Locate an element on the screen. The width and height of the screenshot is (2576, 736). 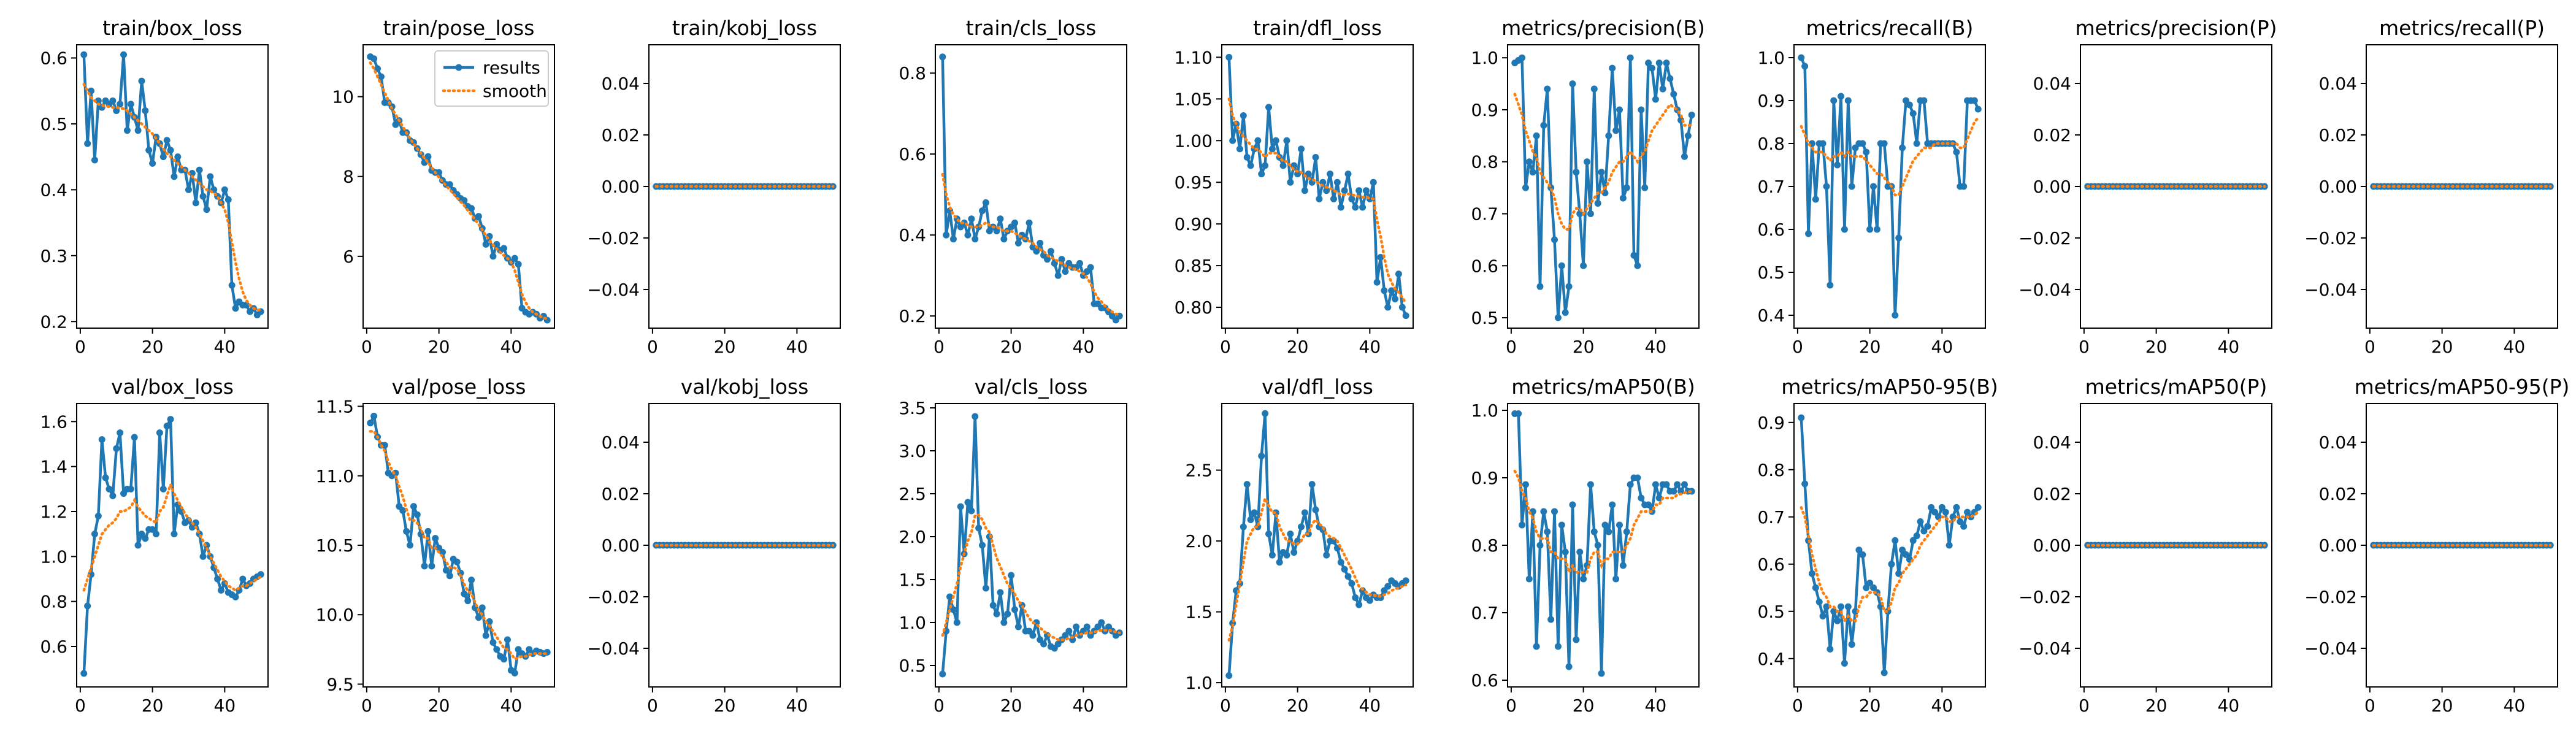
chart-17-title: metrics/mAP50-95(P) is located at coordinates (2462, 387).